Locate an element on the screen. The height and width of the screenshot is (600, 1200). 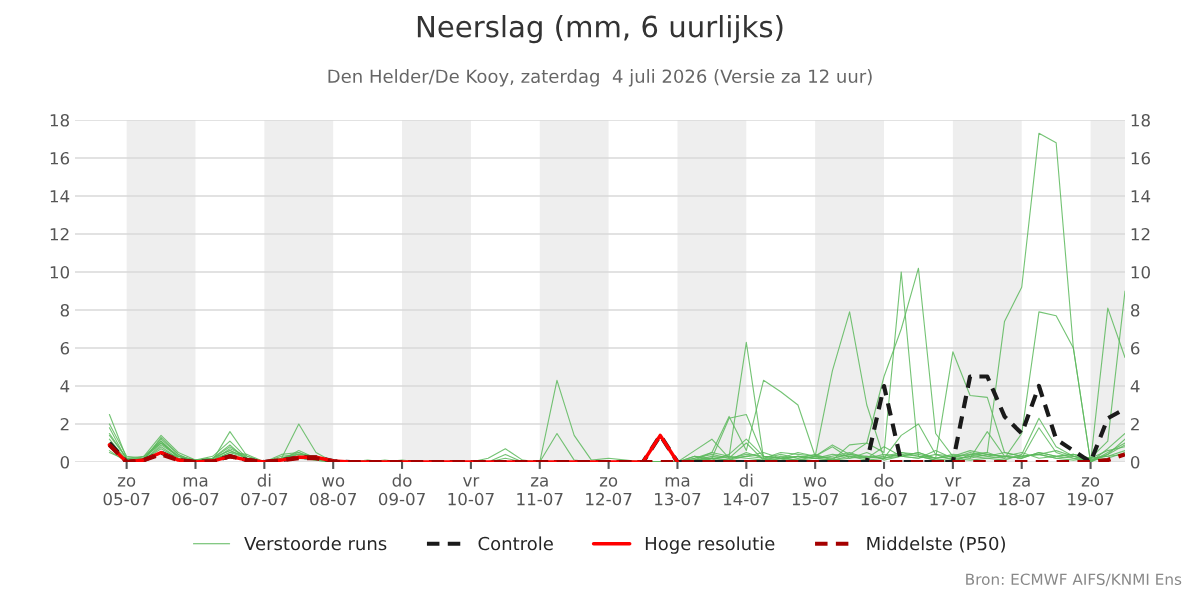
x-tick-label: vr 17-07 is located at coordinates (953, 491).